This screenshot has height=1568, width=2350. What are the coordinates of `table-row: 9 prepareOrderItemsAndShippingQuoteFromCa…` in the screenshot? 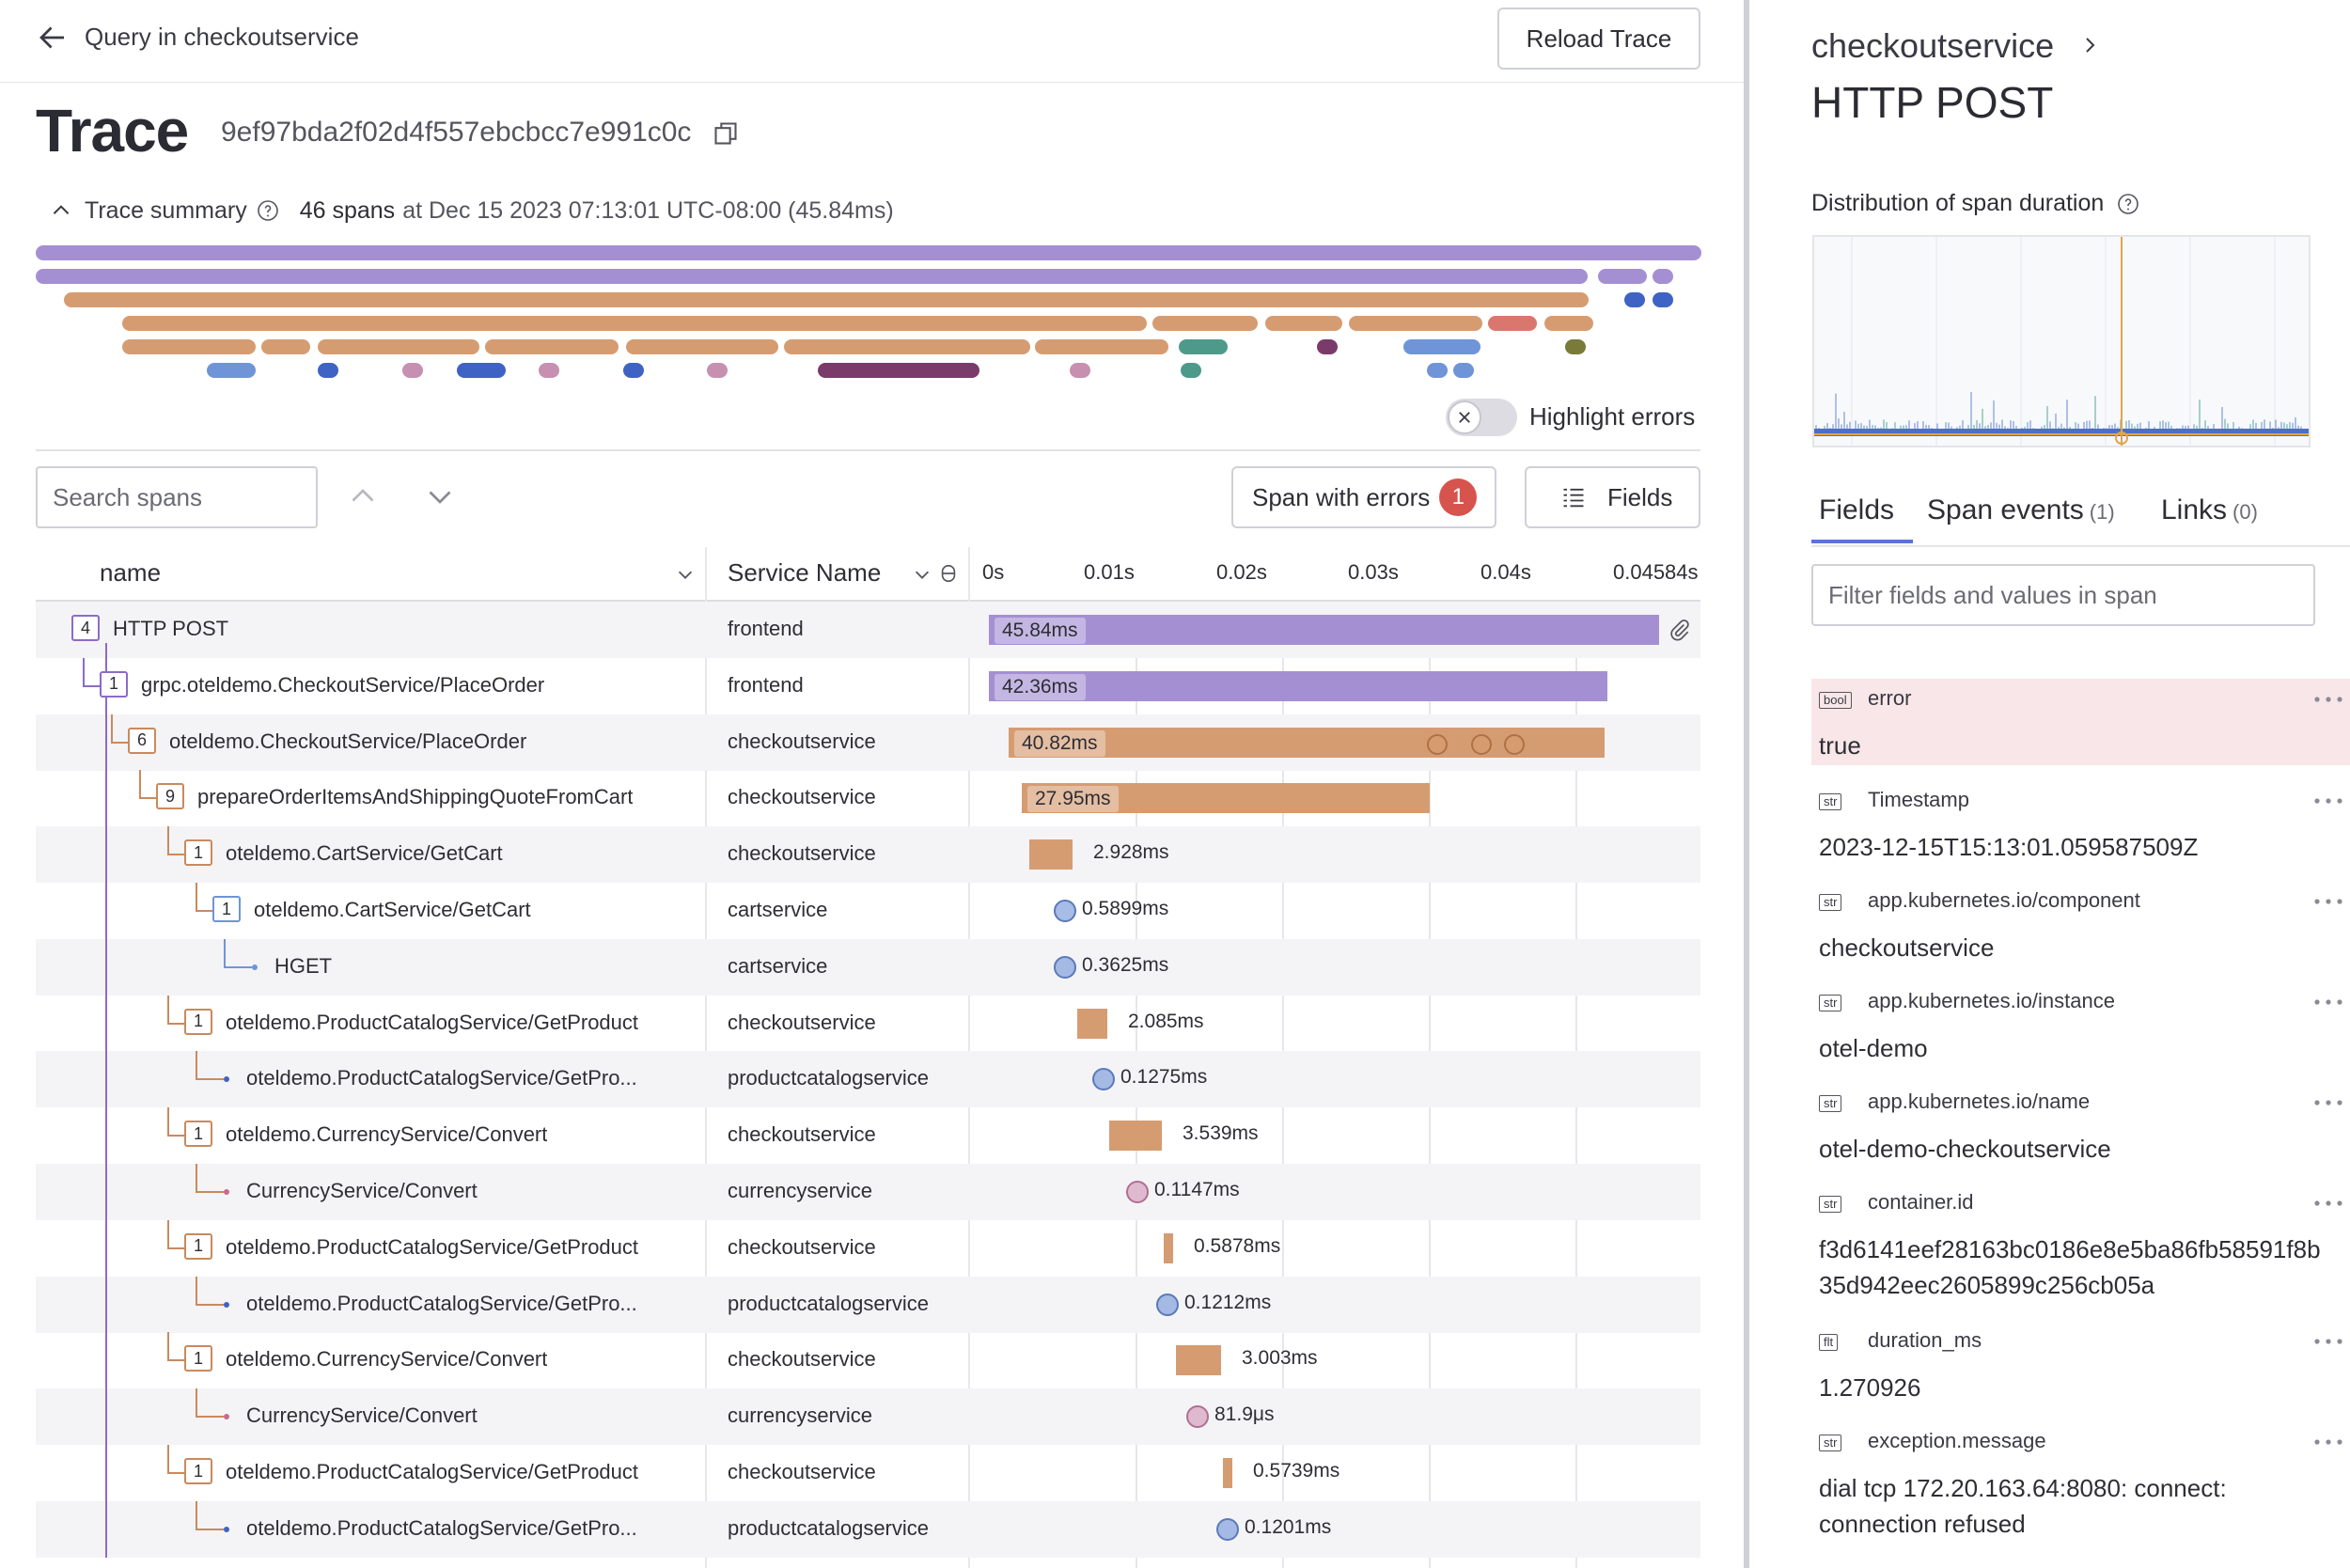 It's located at (868, 798).